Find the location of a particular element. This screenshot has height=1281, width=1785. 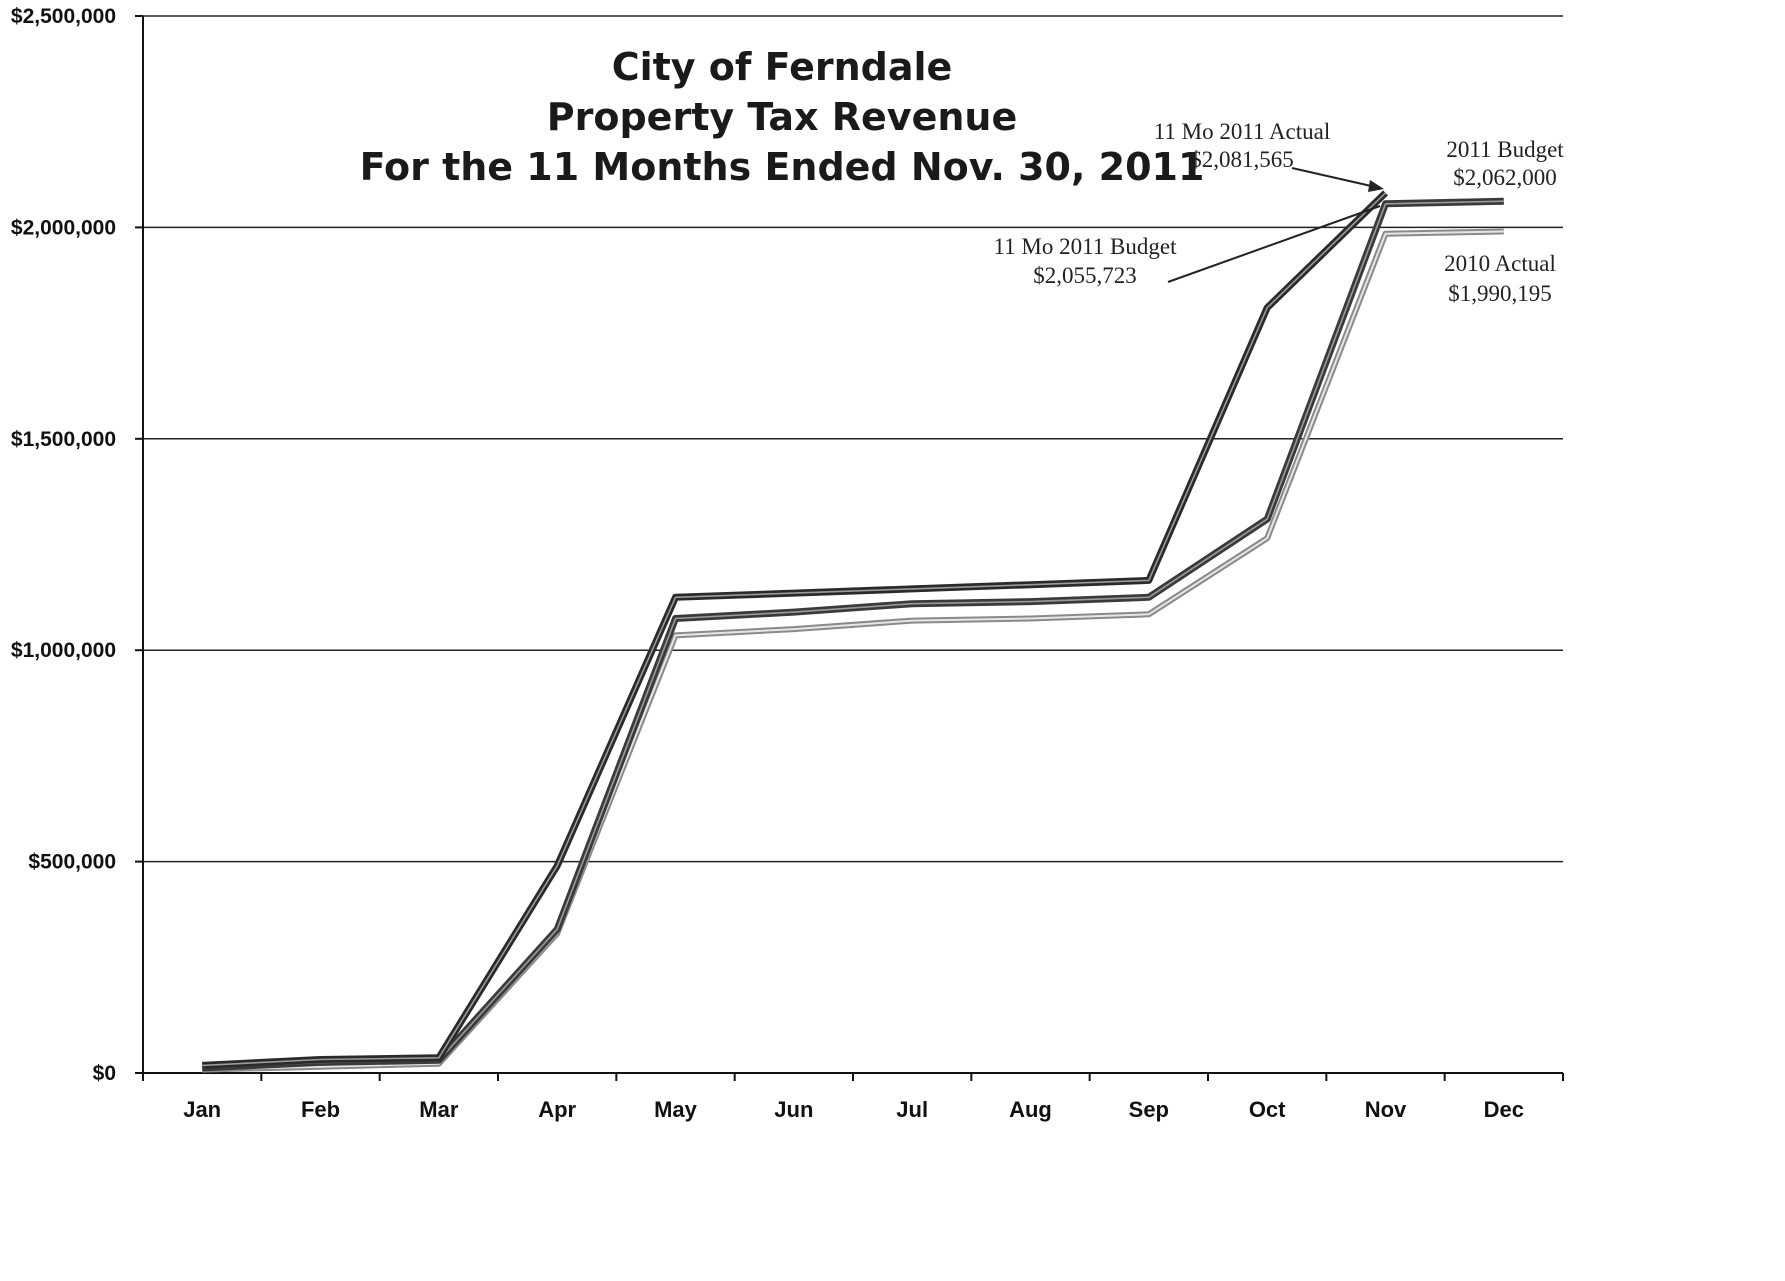

annotation-actual-2011-arrow is located at coordinates (1336, 178).